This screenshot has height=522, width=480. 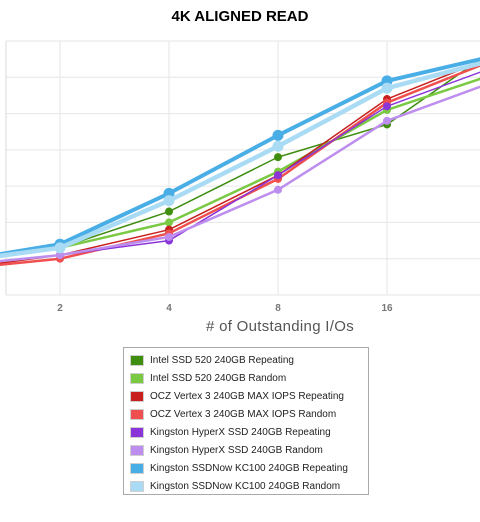 I want to click on legend-label: Kingston SSDNow KC100 240GB Repeating, so click(x=249, y=468).